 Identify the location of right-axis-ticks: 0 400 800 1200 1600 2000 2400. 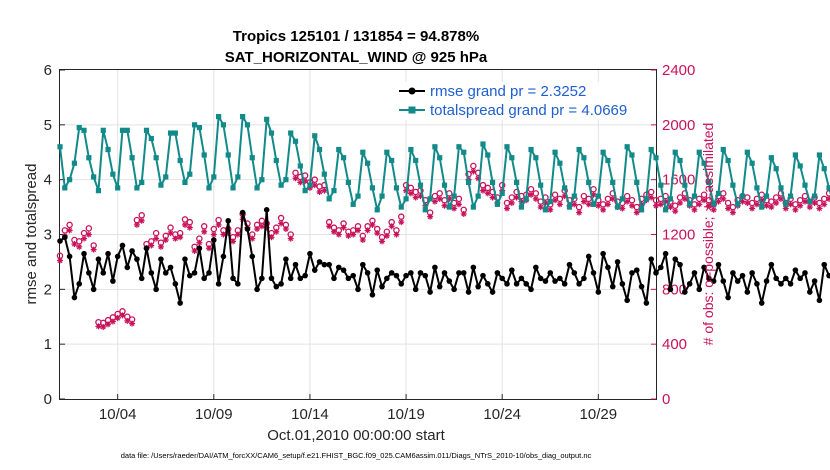
(673, 235).